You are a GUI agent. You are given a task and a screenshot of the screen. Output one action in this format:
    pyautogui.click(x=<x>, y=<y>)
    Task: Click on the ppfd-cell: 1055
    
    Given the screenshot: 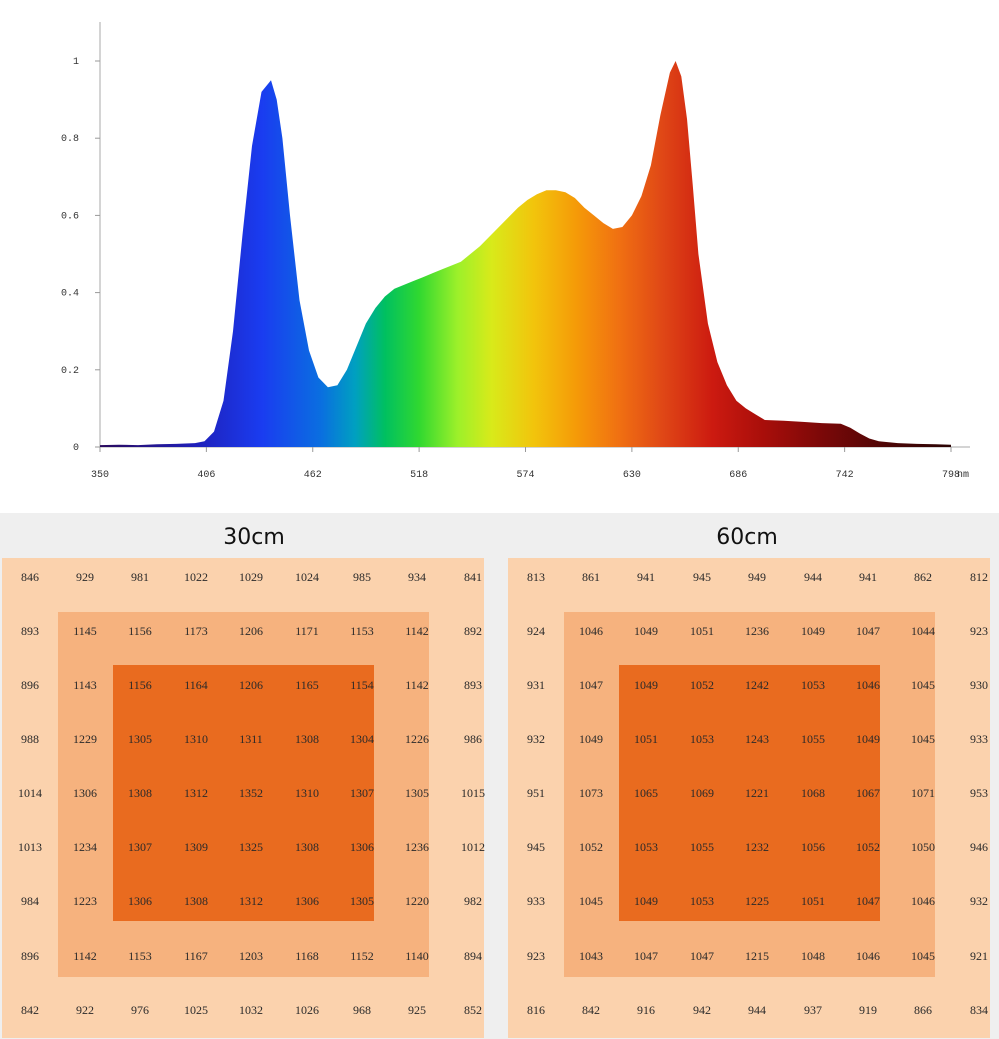 What is the action you would take?
    pyautogui.click(x=702, y=847)
    